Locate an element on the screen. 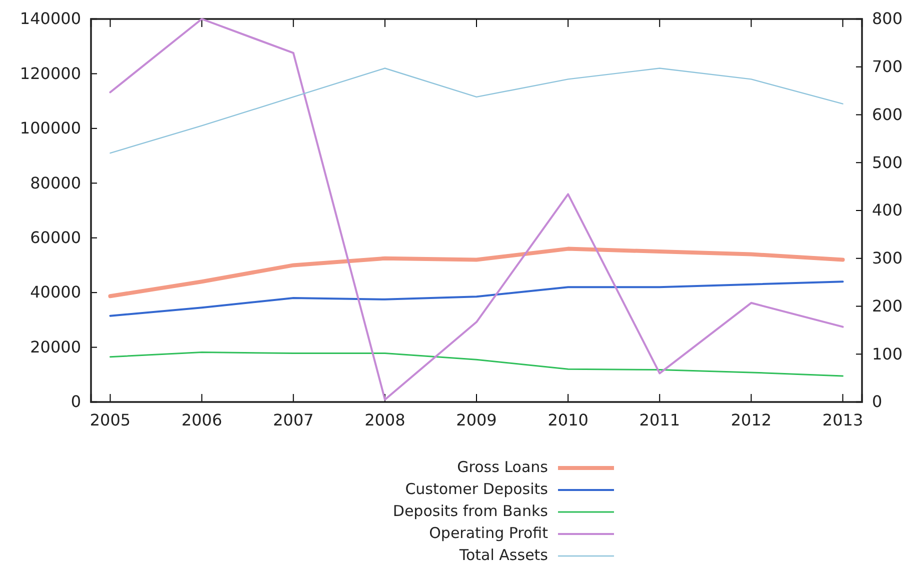 The height and width of the screenshot is (568, 916). y2-tick-label: 600 is located at coordinates (887, 114).